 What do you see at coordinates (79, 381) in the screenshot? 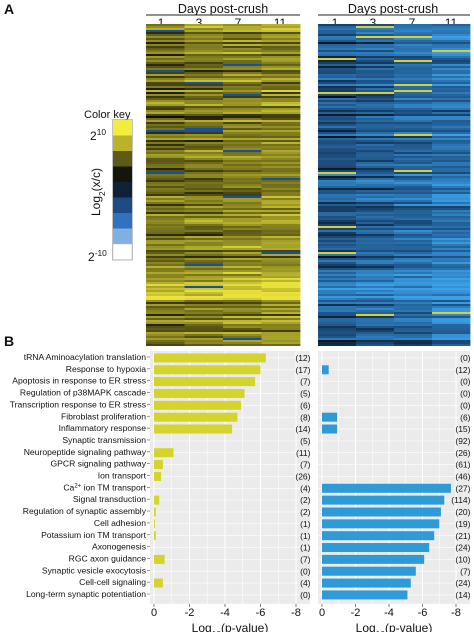
I see `category-label: Apoptosis in response to ER stress` at bounding box center [79, 381].